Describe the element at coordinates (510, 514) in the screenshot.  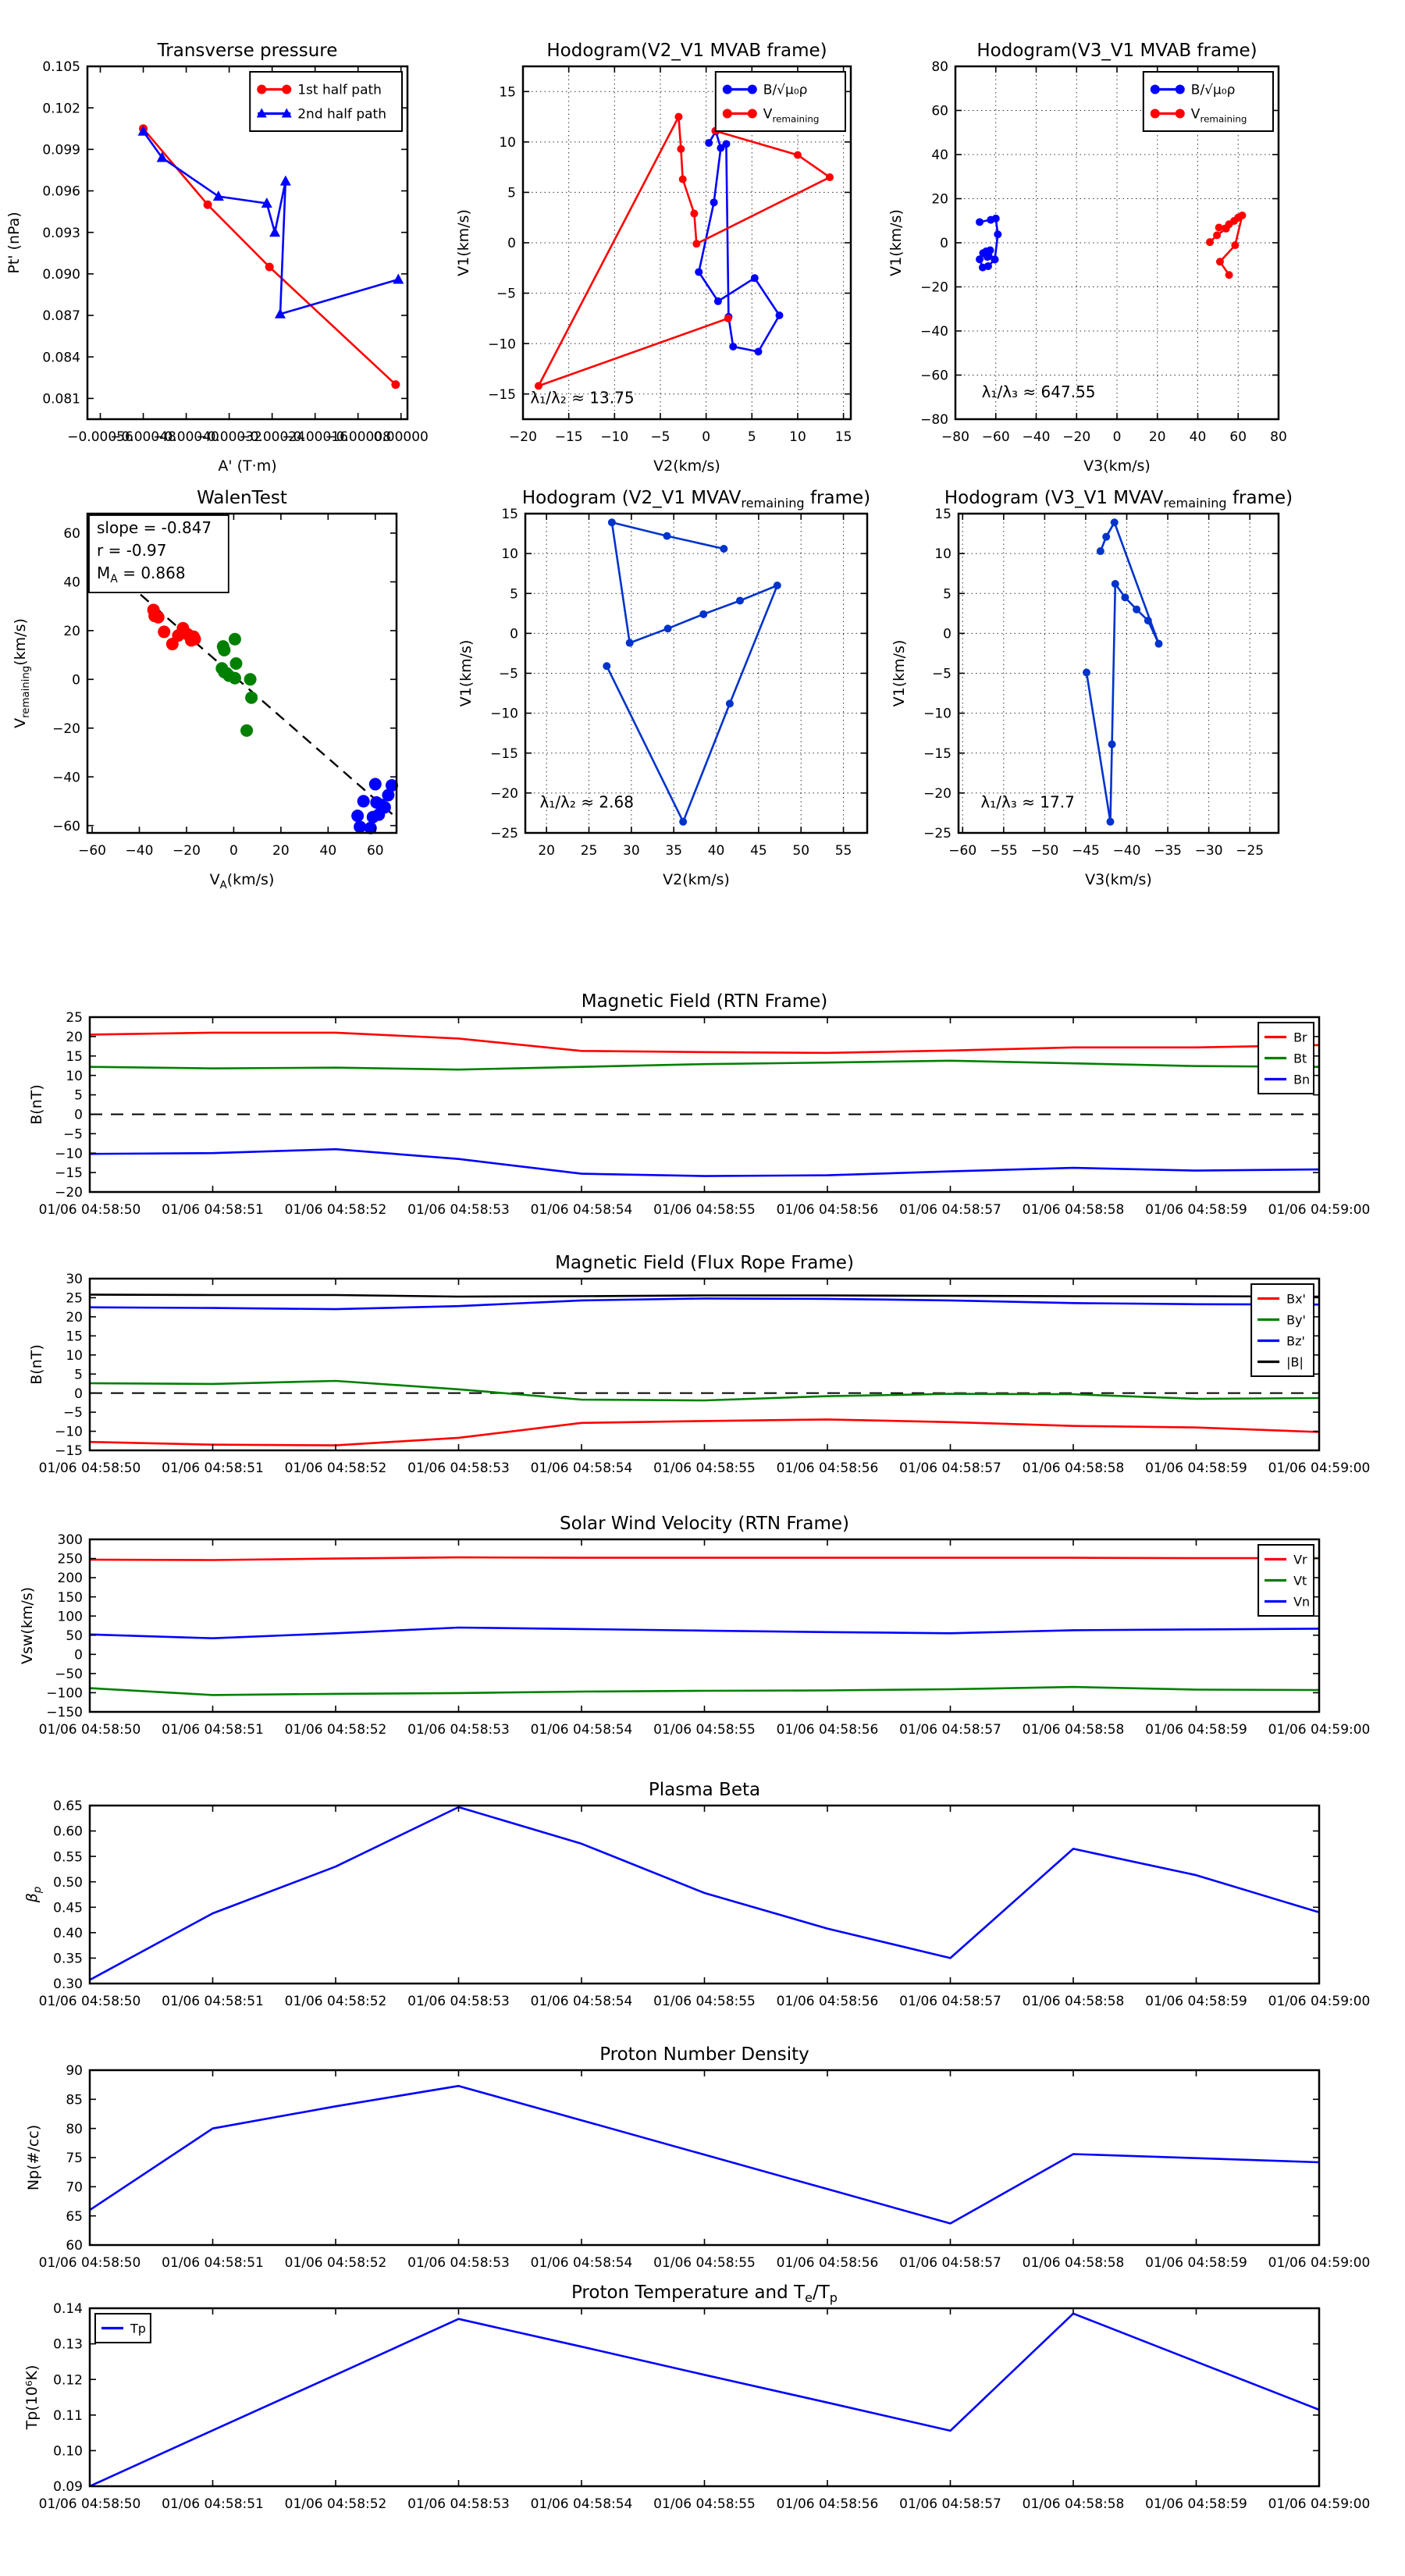
I see `hodogram-v2v1-mvav-ytick: 15` at that location.